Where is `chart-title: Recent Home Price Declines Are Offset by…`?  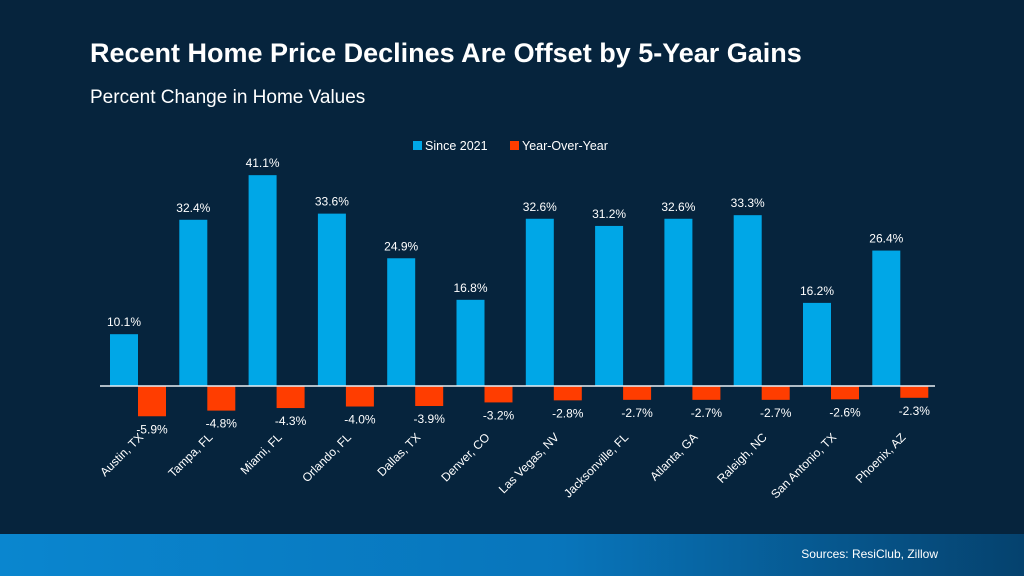
chart-title: Recent Home Price Declines Are Offset by… is located at coordinates (446, 53).